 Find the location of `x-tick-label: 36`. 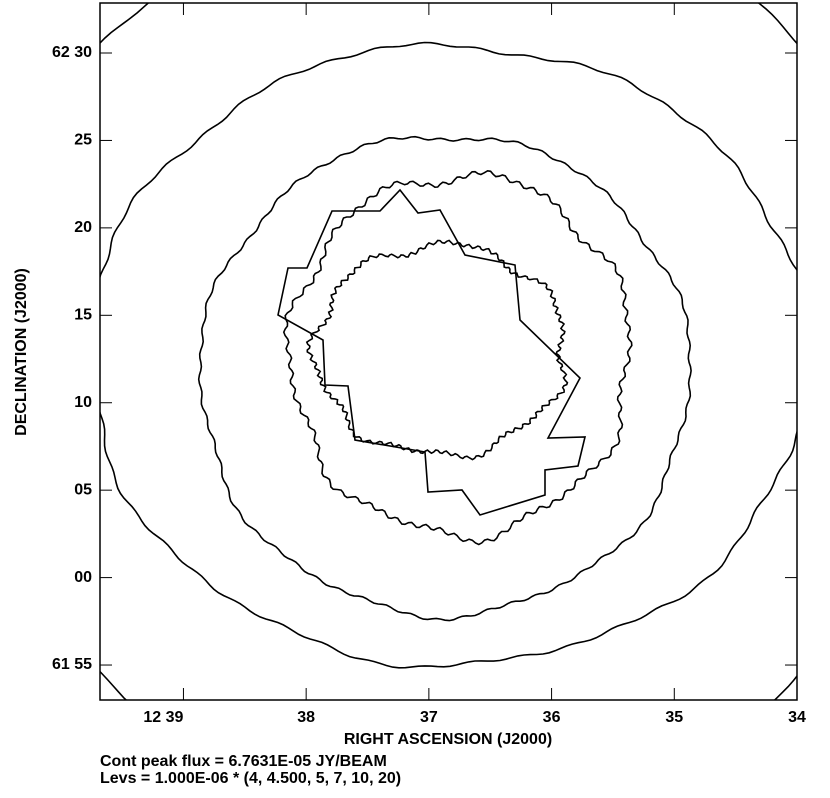

x-tick-label: 36 is located at coordinates (552, 717).